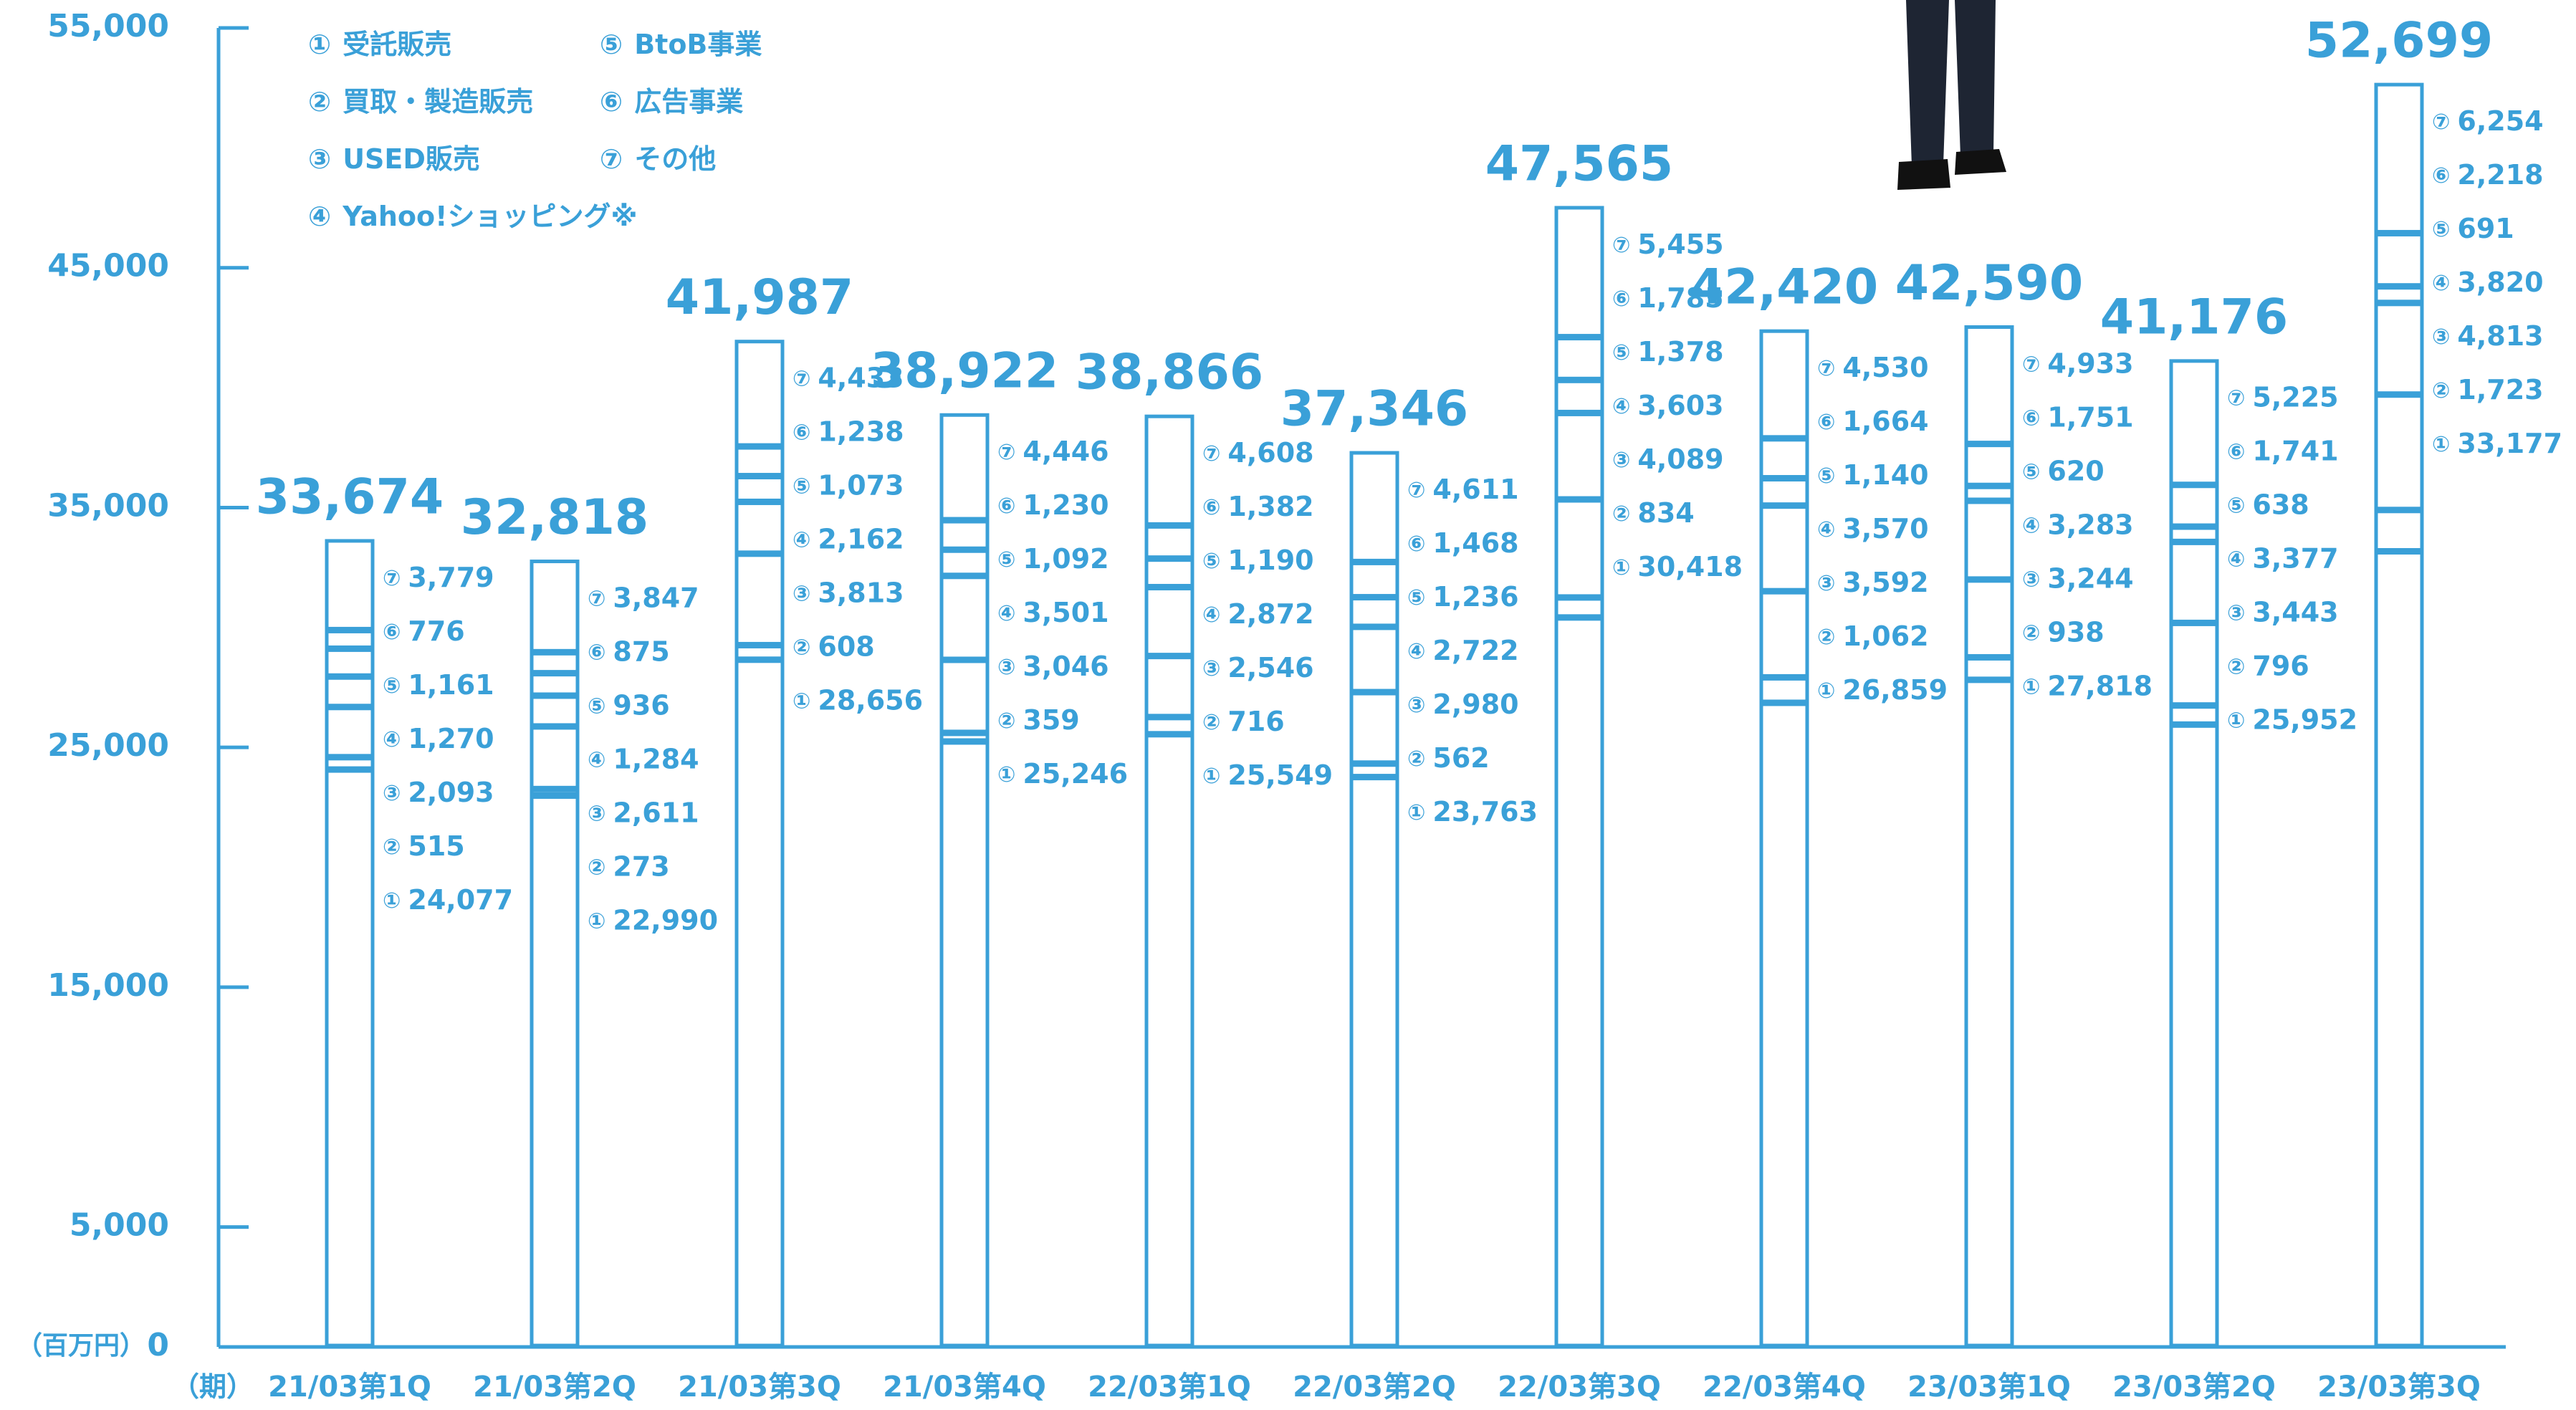 The width and height of the screenshot is (2576, 1410). I want to click on value-label-number: 2,093, so click(451, 791).